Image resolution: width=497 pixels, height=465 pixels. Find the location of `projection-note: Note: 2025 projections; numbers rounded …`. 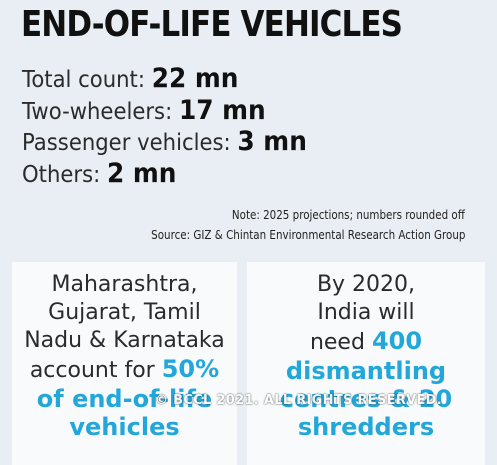

projection-note: Note: 2025 projections; numbers rounded … is located at coordinates (348, 215).